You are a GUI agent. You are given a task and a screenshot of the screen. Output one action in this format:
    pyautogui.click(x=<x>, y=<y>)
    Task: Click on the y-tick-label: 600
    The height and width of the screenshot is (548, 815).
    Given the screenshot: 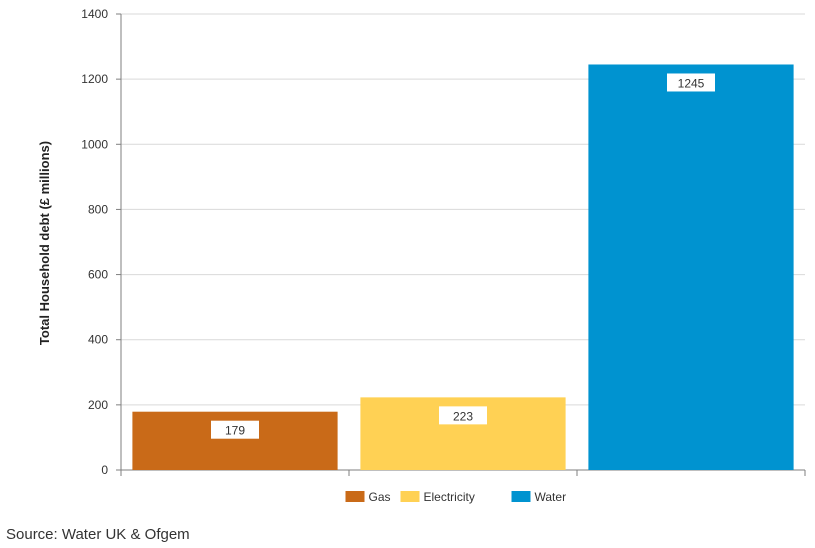 What is the action you would take?
    pyautogui.click(x=98, y=275)
    